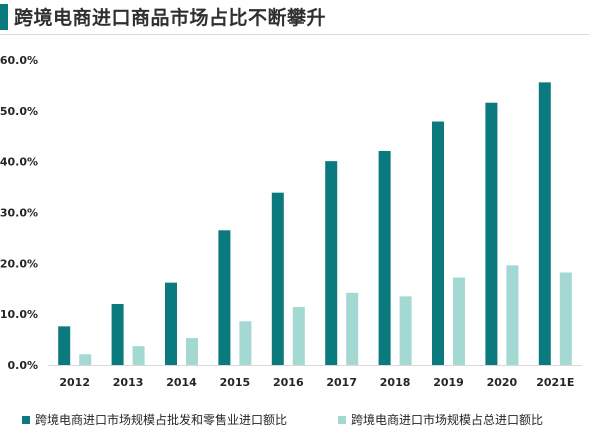 This screenshot has width=589, height=436. What do you see at coordinates (181, 382) in the screenshot?
I see `x-tick-label: 2014` at bounding box center [181, 382].